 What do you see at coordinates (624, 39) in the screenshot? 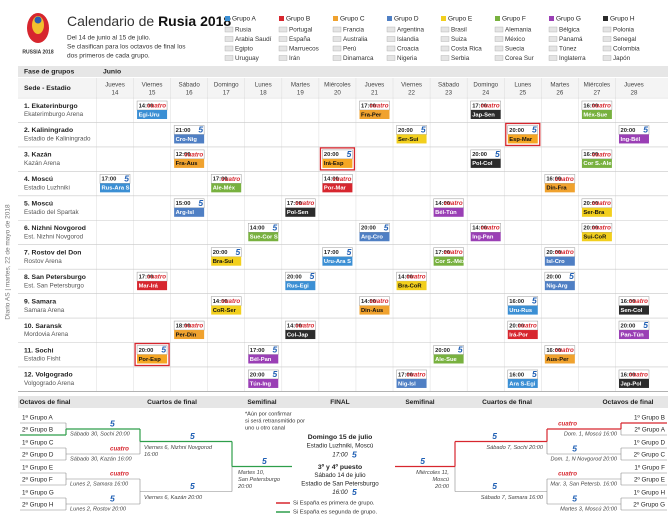
I see `team-name: Senegal` at bounding box center [624, 39].